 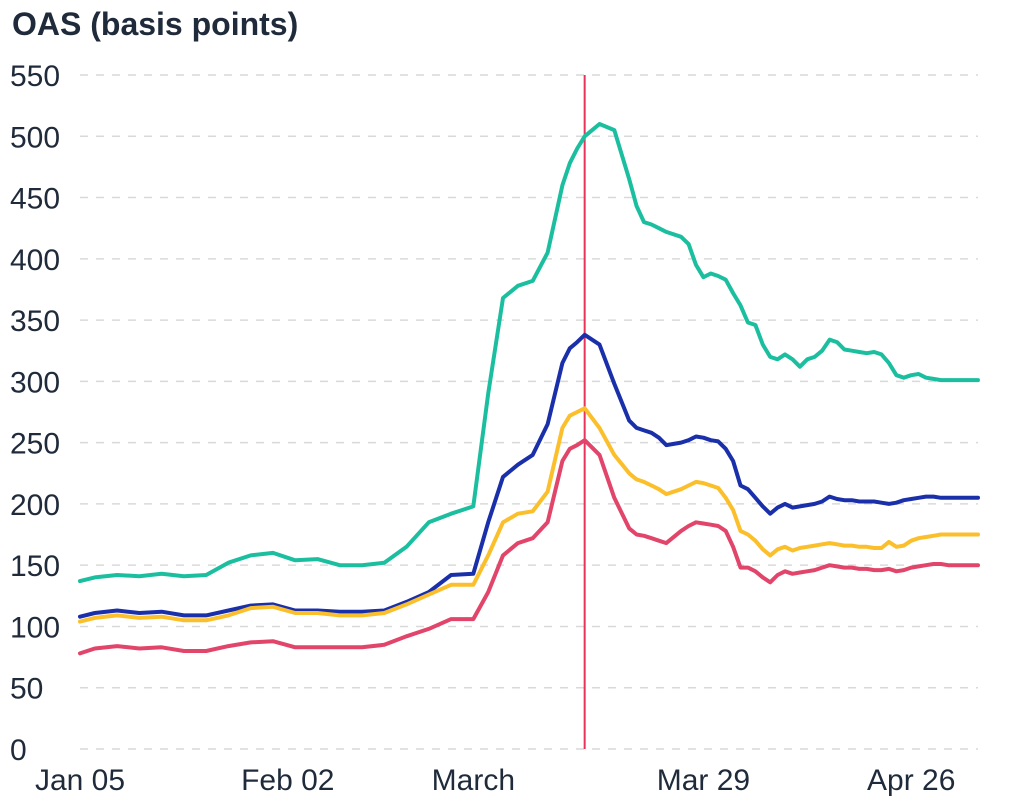 I want to click on y-tick-label: 250, so click(x=35, y=444).